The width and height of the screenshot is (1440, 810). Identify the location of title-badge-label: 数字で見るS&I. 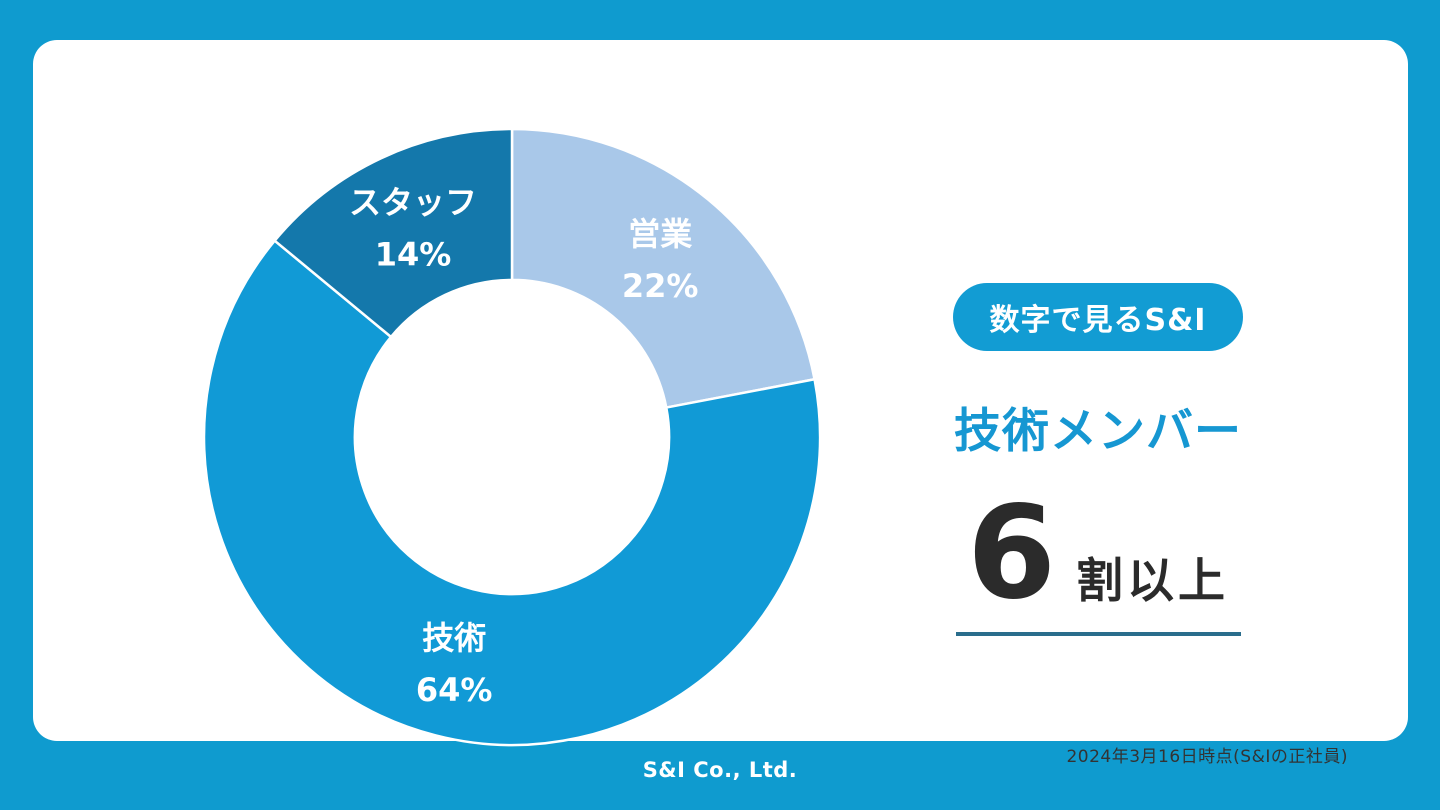
(1098, 320).